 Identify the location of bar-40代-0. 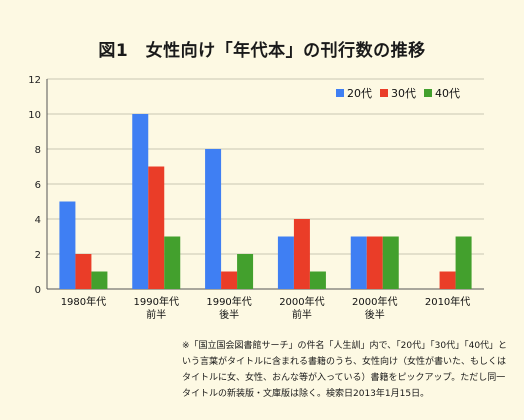
(99, 280).